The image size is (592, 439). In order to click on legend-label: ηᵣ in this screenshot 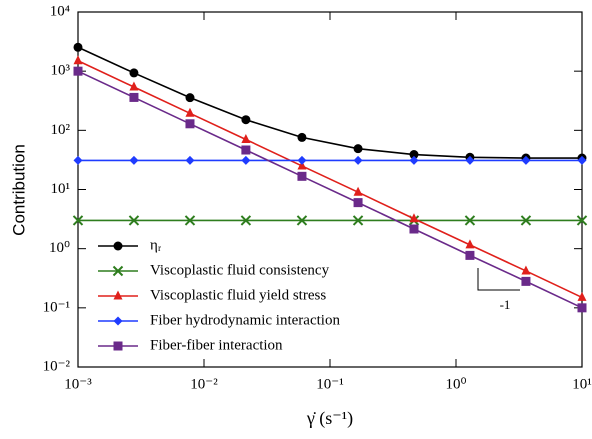, I will do `click(156, 245)`.